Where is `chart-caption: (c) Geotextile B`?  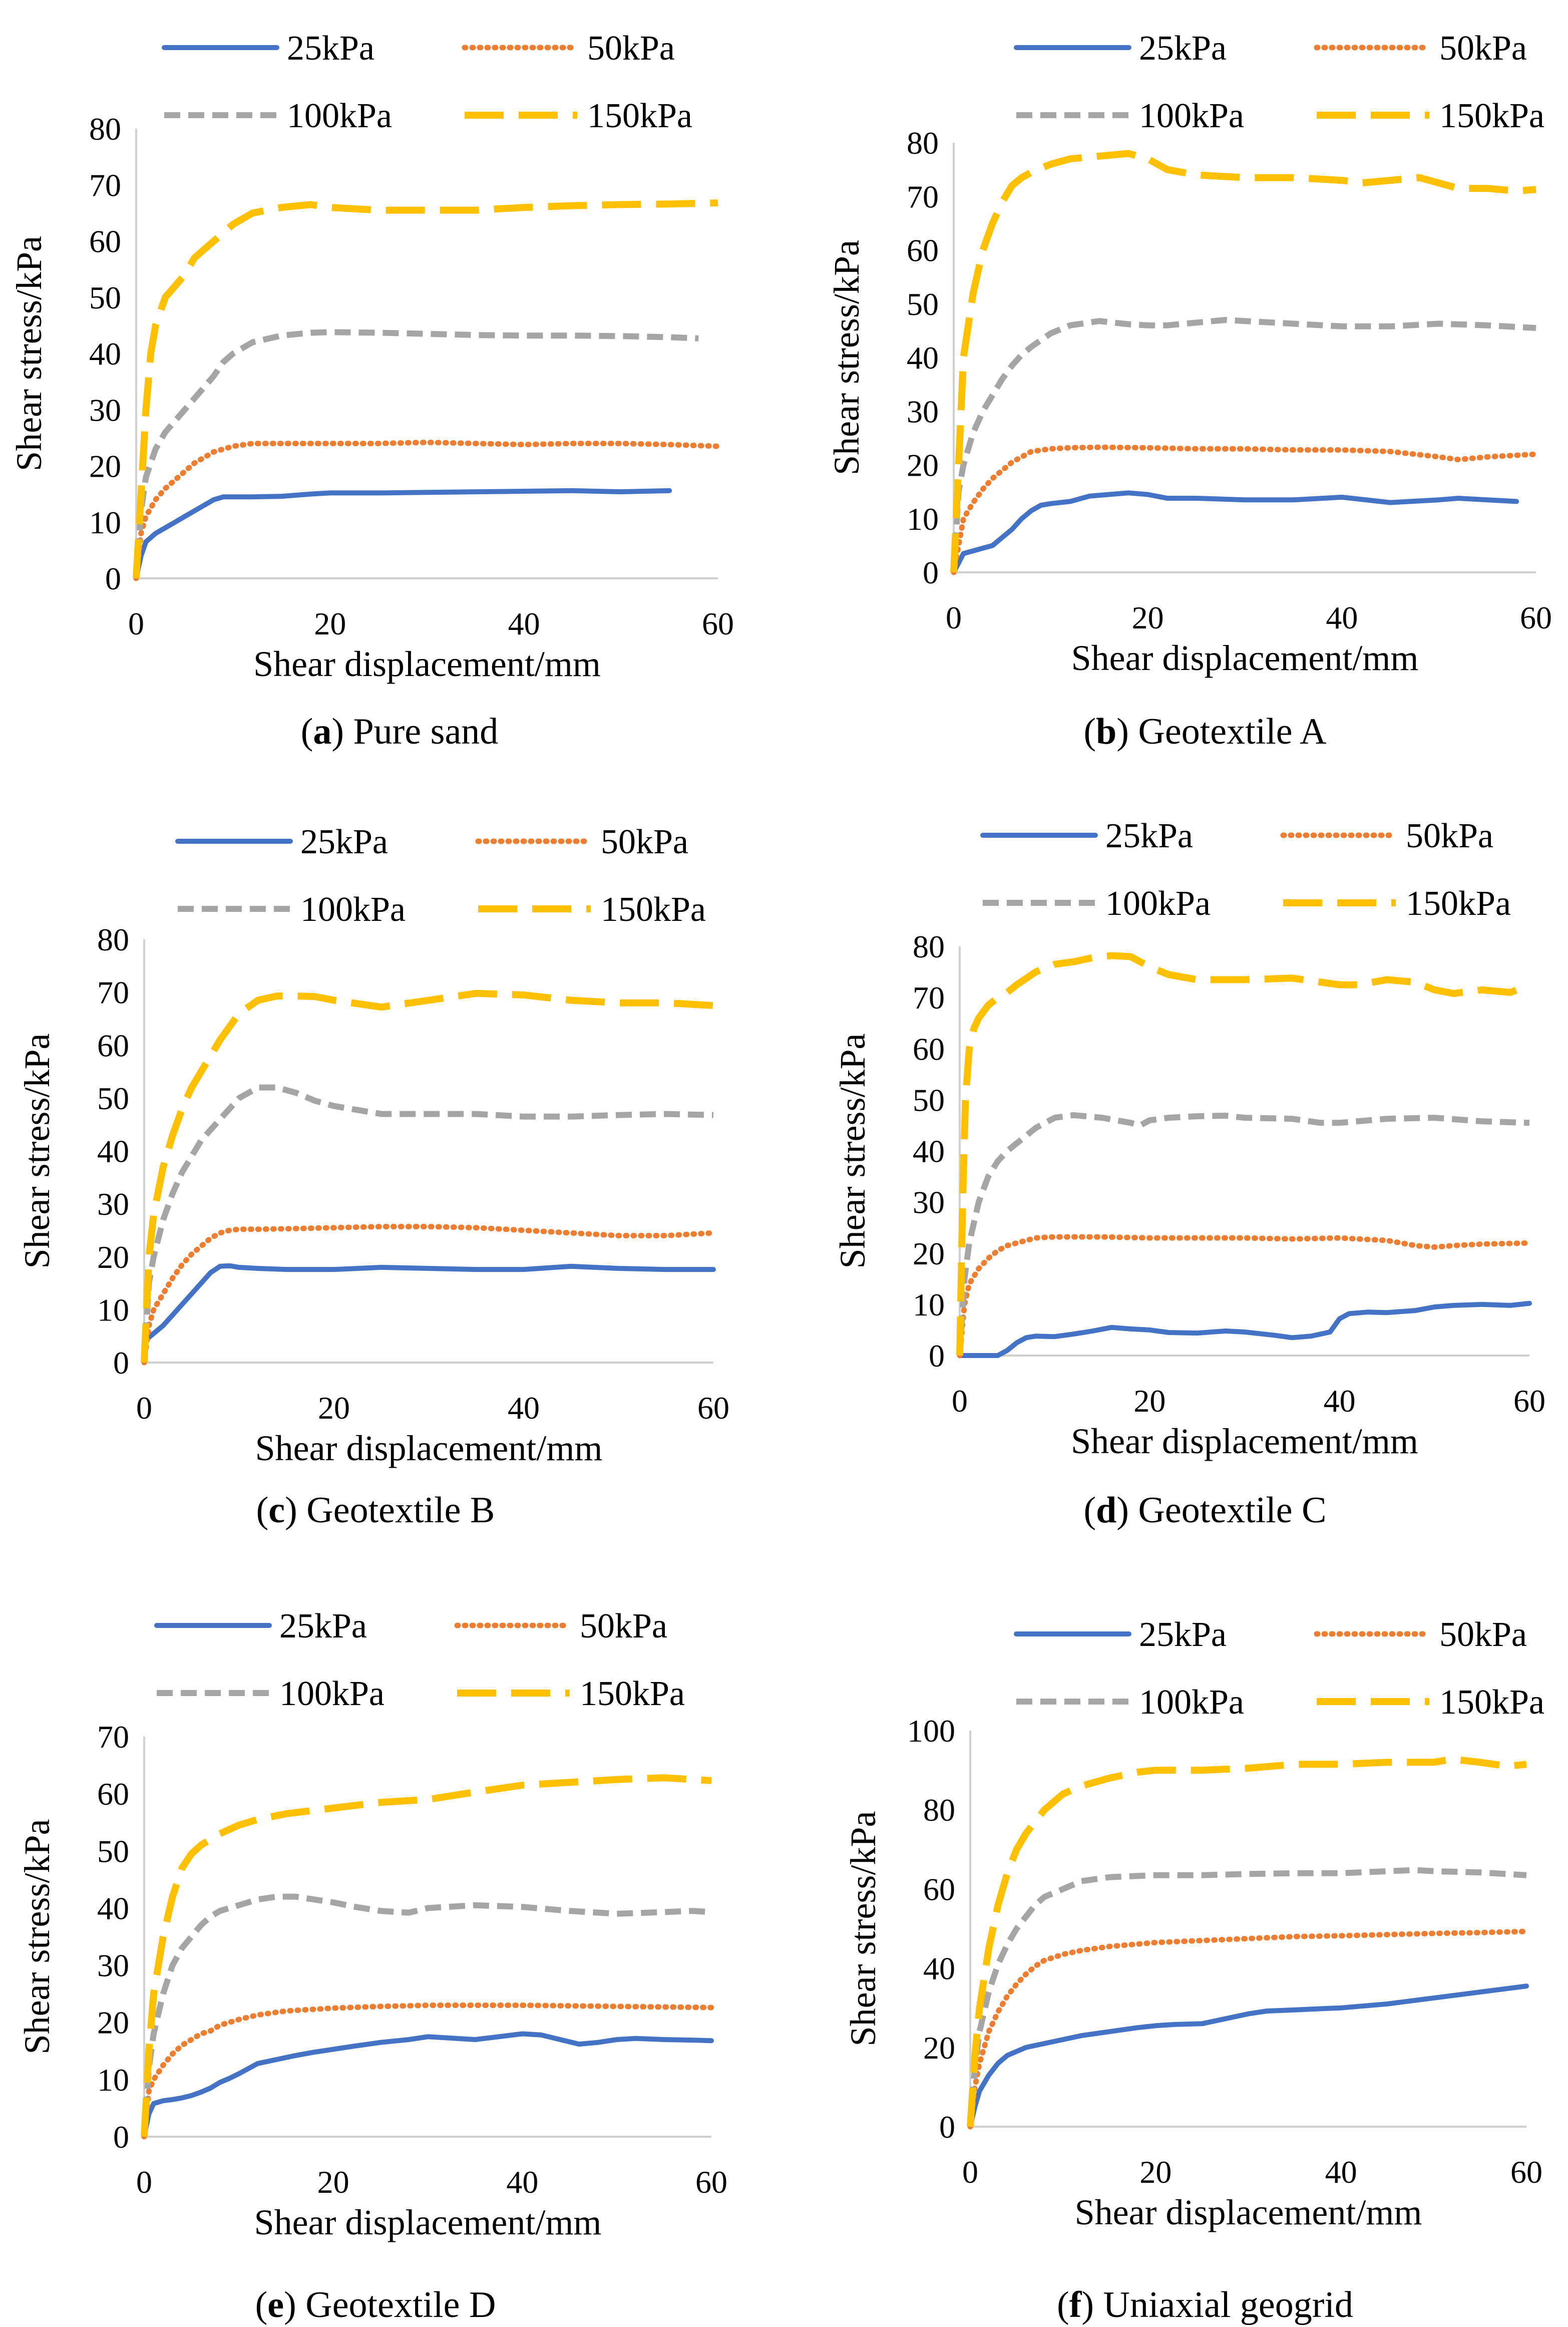
chart-caption: (c) Geotextile B is located at coordinates (375, 1511).